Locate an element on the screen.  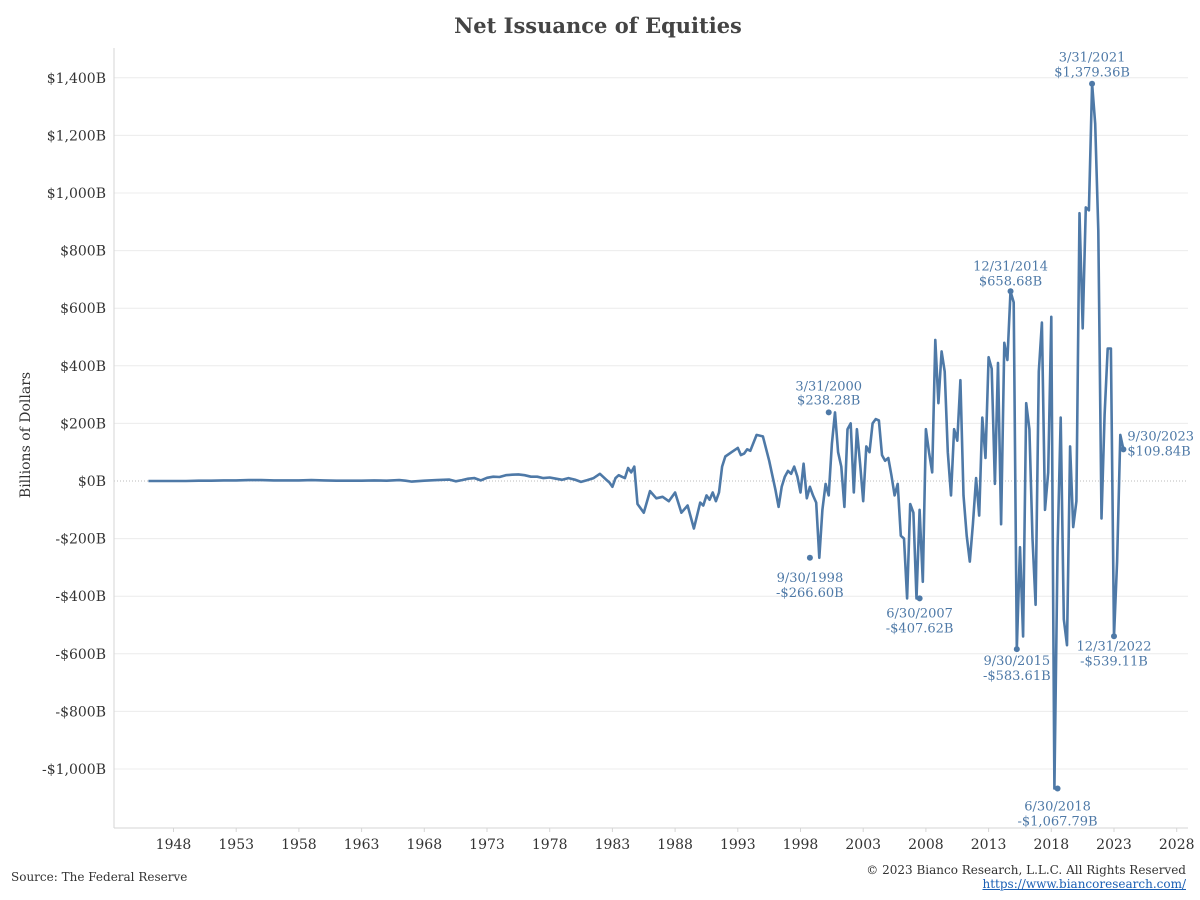
annotation-date: 9/30/2023 is located at coordinates (1160, 436).